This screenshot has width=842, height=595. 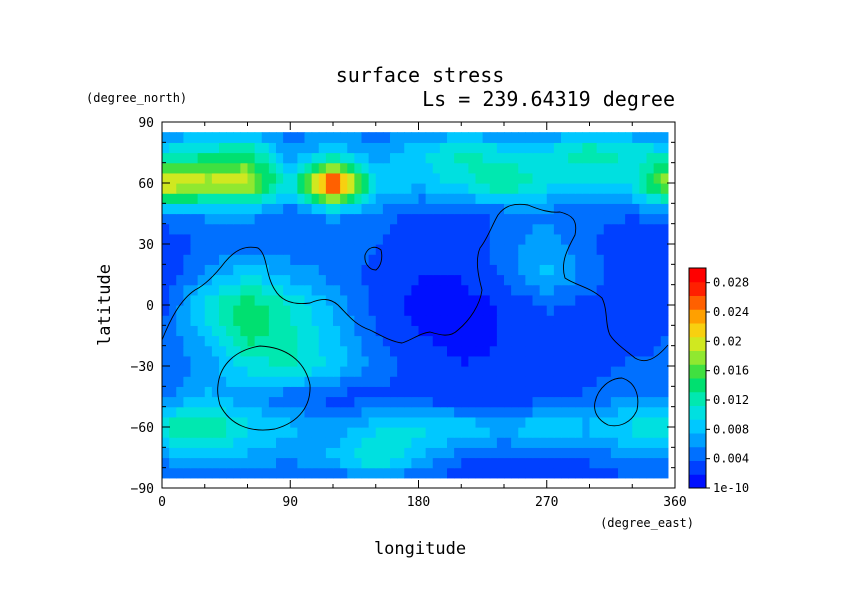 What do you see at coordinates (146, 184) in the screenshot?
I see `y-tick-label: 60` at bounding box center [146, 184].